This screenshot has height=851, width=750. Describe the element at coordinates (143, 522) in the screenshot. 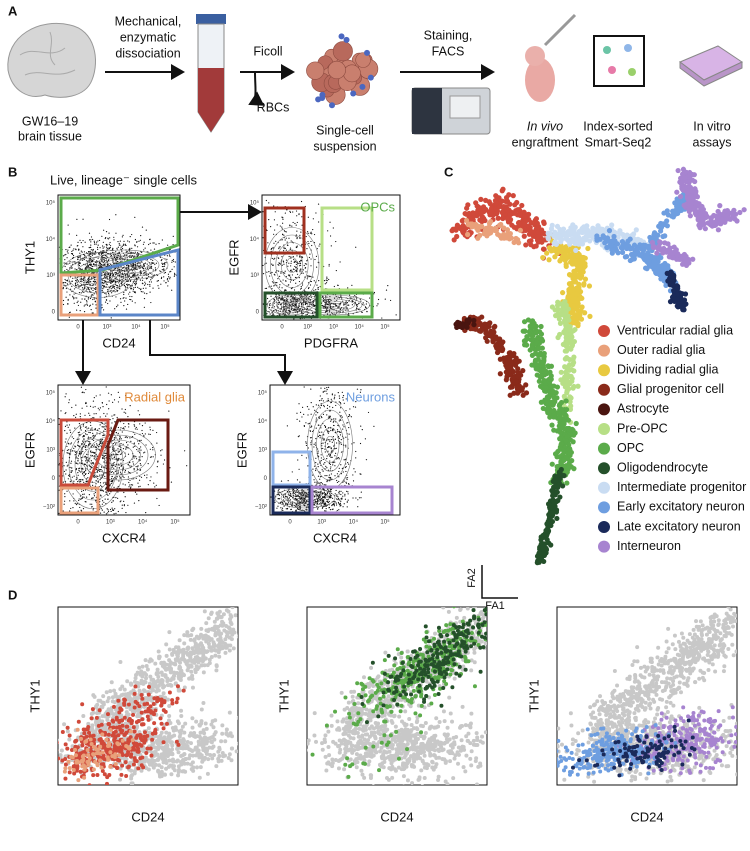

I see `label: 10⁴` at that location.